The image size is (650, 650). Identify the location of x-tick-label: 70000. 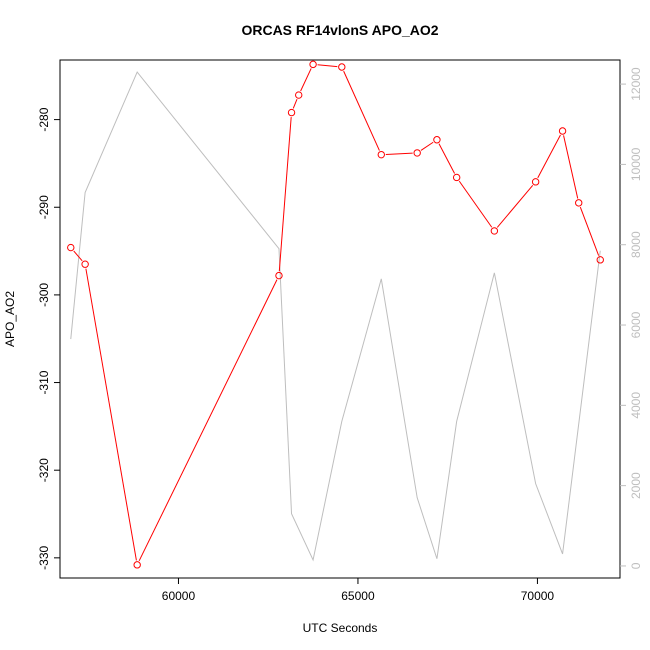
(538, 596).